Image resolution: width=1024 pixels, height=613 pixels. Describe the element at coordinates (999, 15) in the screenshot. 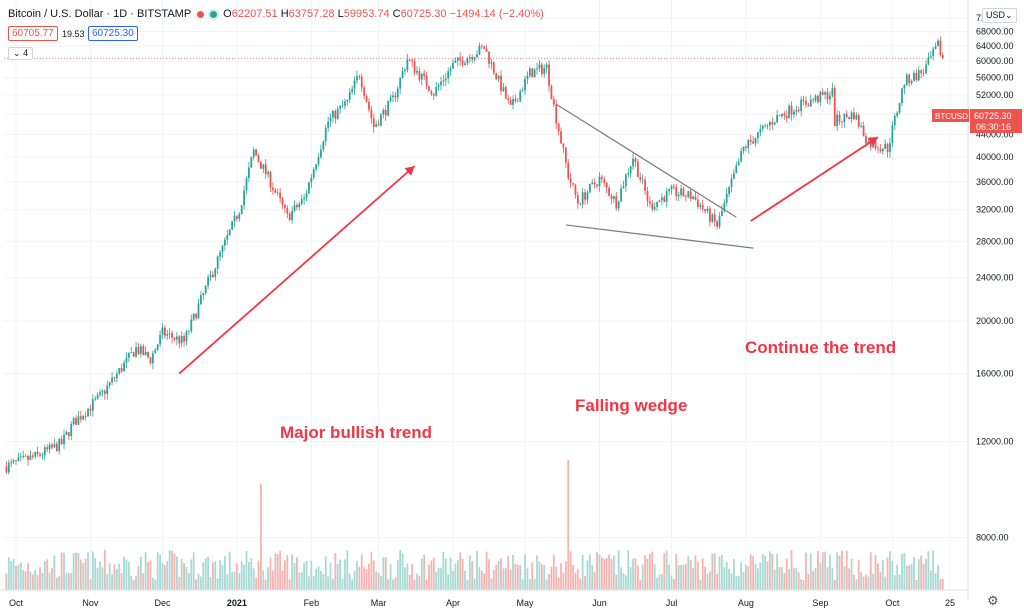

I see `currency-select: USD⌄` at that location.